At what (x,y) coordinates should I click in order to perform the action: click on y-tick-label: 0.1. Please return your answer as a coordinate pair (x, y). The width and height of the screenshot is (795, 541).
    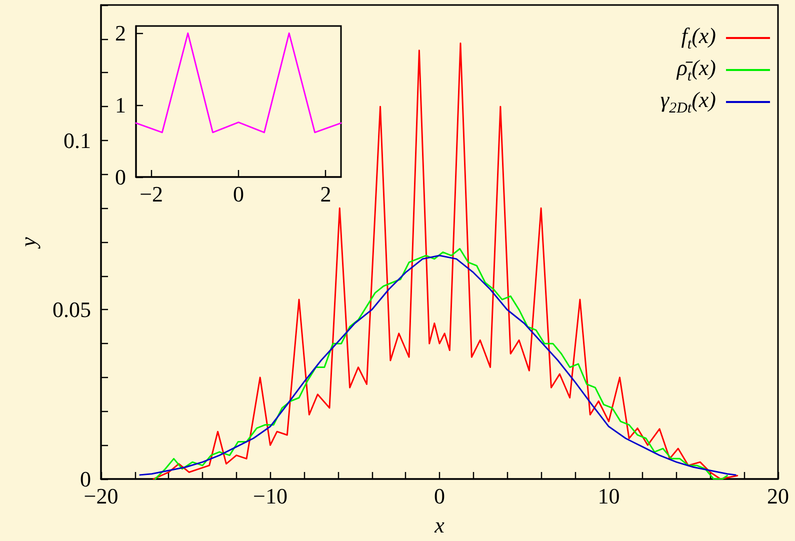
    Looking at the image, I should click on (77, 140).